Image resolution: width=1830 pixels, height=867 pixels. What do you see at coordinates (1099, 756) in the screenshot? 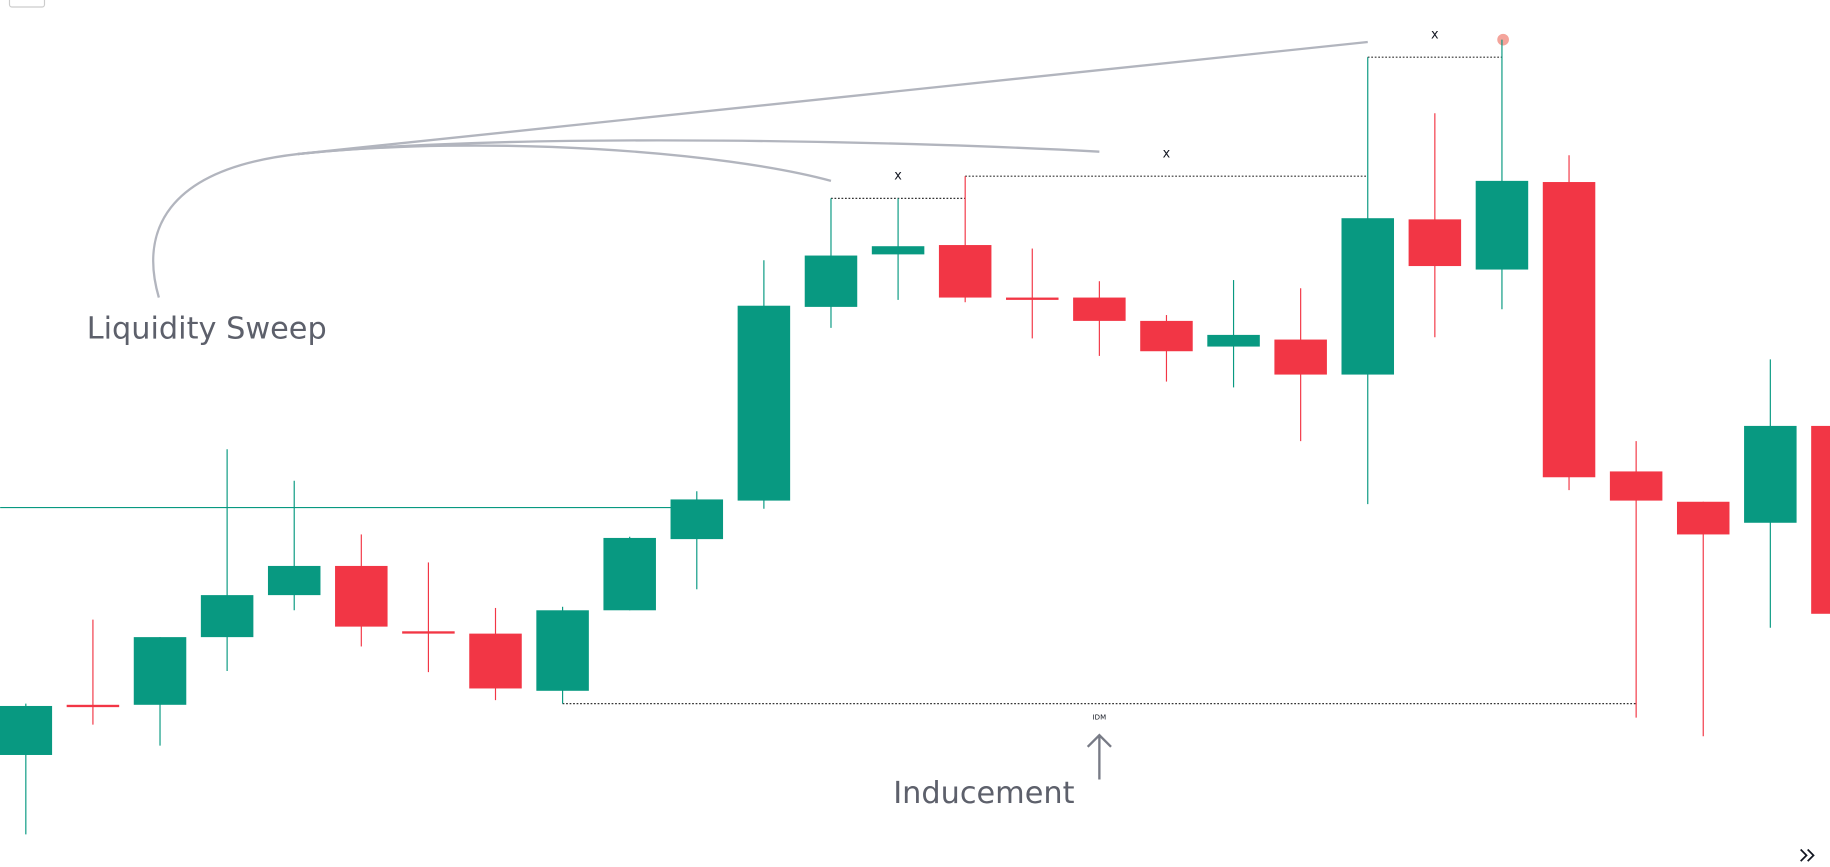
I see `arrow` at bounding box center [1099, 756].